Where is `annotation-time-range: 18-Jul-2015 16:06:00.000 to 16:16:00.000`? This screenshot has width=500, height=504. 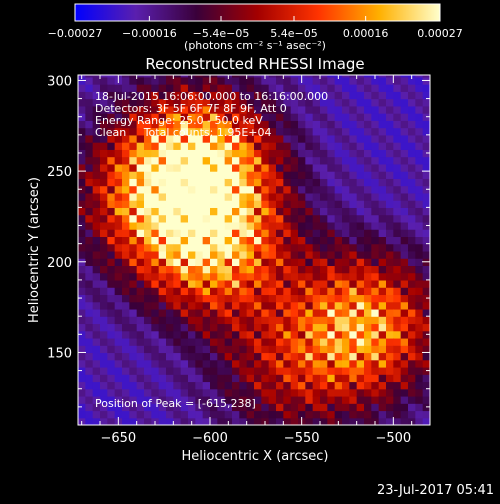 annotation-time-range: 18-Jul-2015 16:06:00.000 to 16:16:00.000 is located at coordinates (211, 96).